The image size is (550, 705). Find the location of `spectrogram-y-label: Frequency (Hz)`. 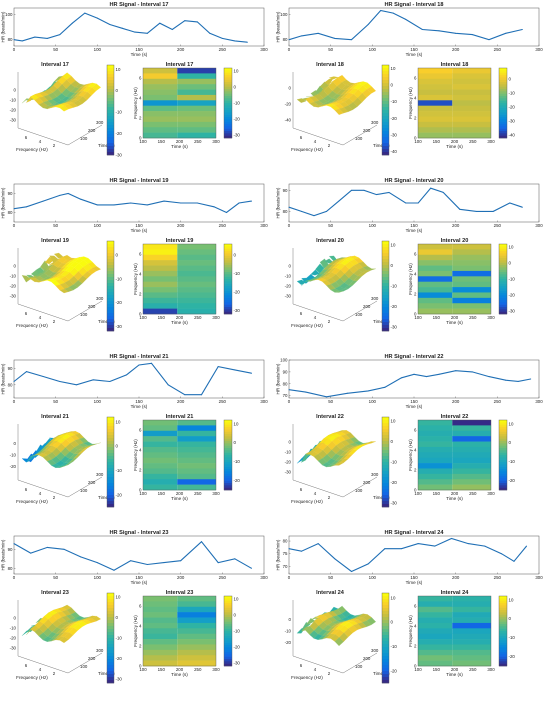

spectrogram-y-label: Frequency (Hz) is located at coordinates (135, 103).